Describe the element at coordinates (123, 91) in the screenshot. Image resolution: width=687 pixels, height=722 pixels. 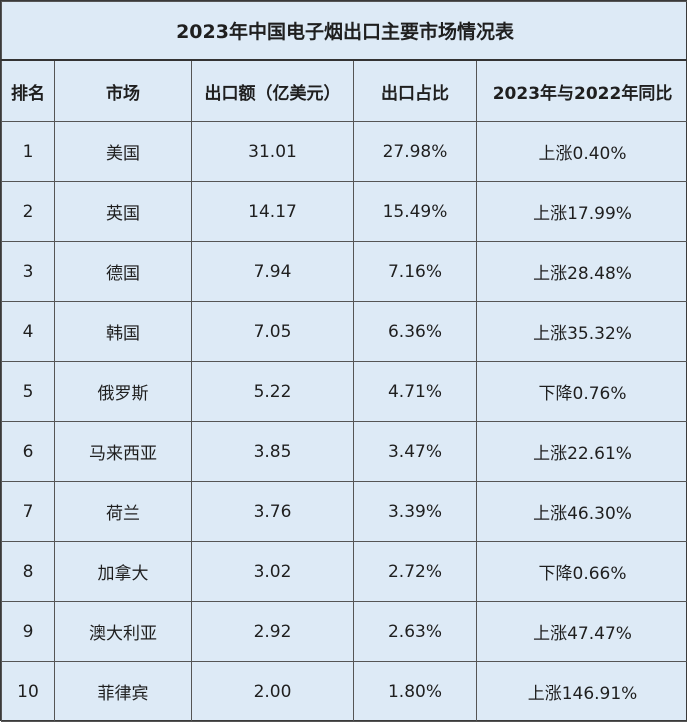
I see `header-market: 市场` at that location.